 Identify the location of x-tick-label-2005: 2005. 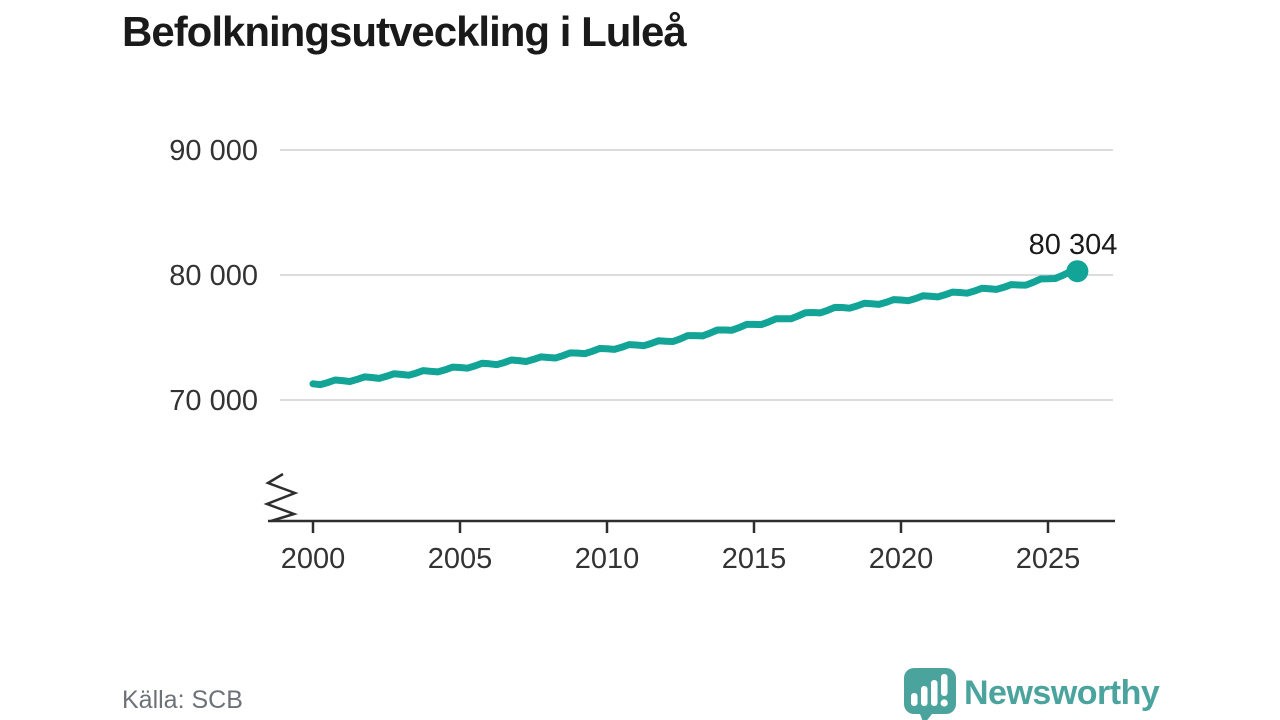
(460, 559).